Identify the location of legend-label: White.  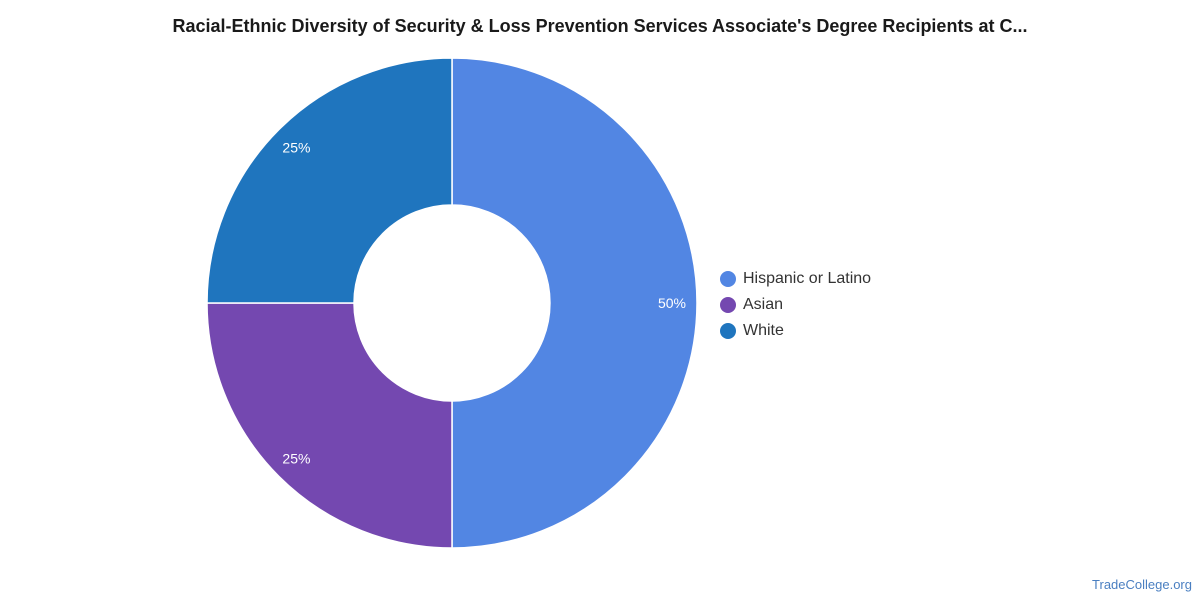
(763, 330).